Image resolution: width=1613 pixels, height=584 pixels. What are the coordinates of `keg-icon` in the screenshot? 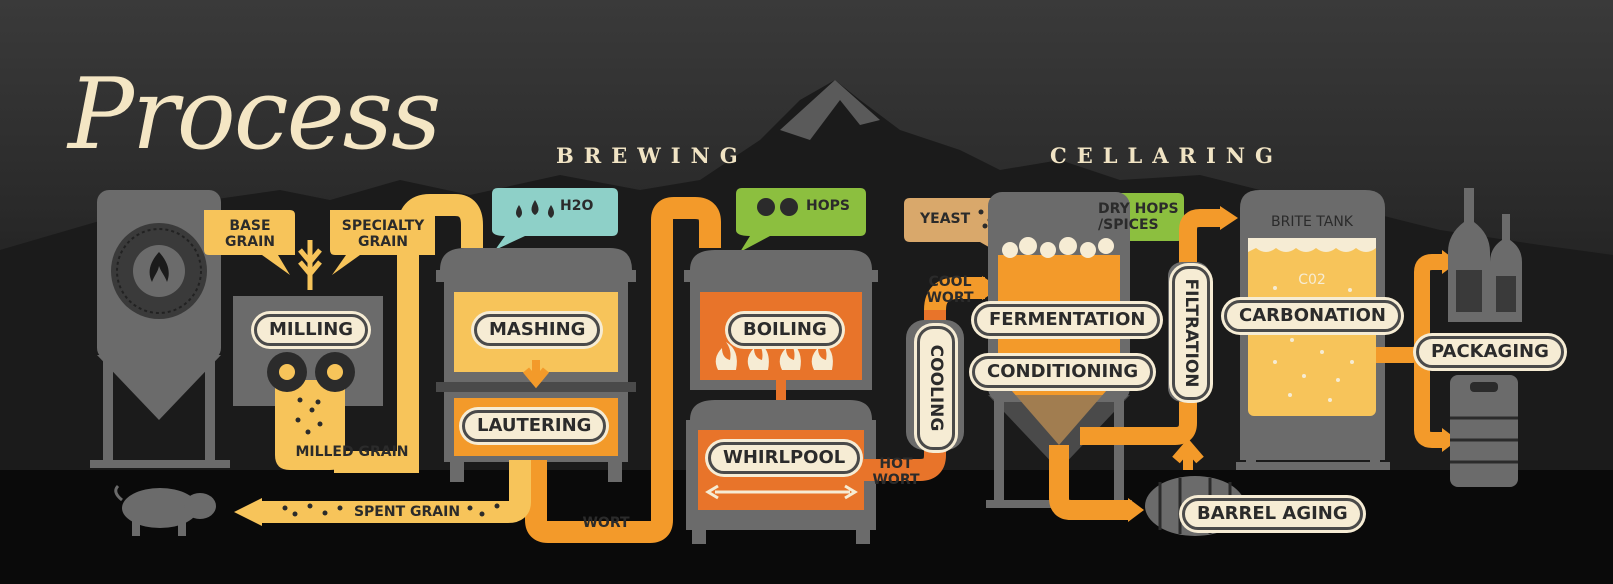 It's located at (1484, 431).